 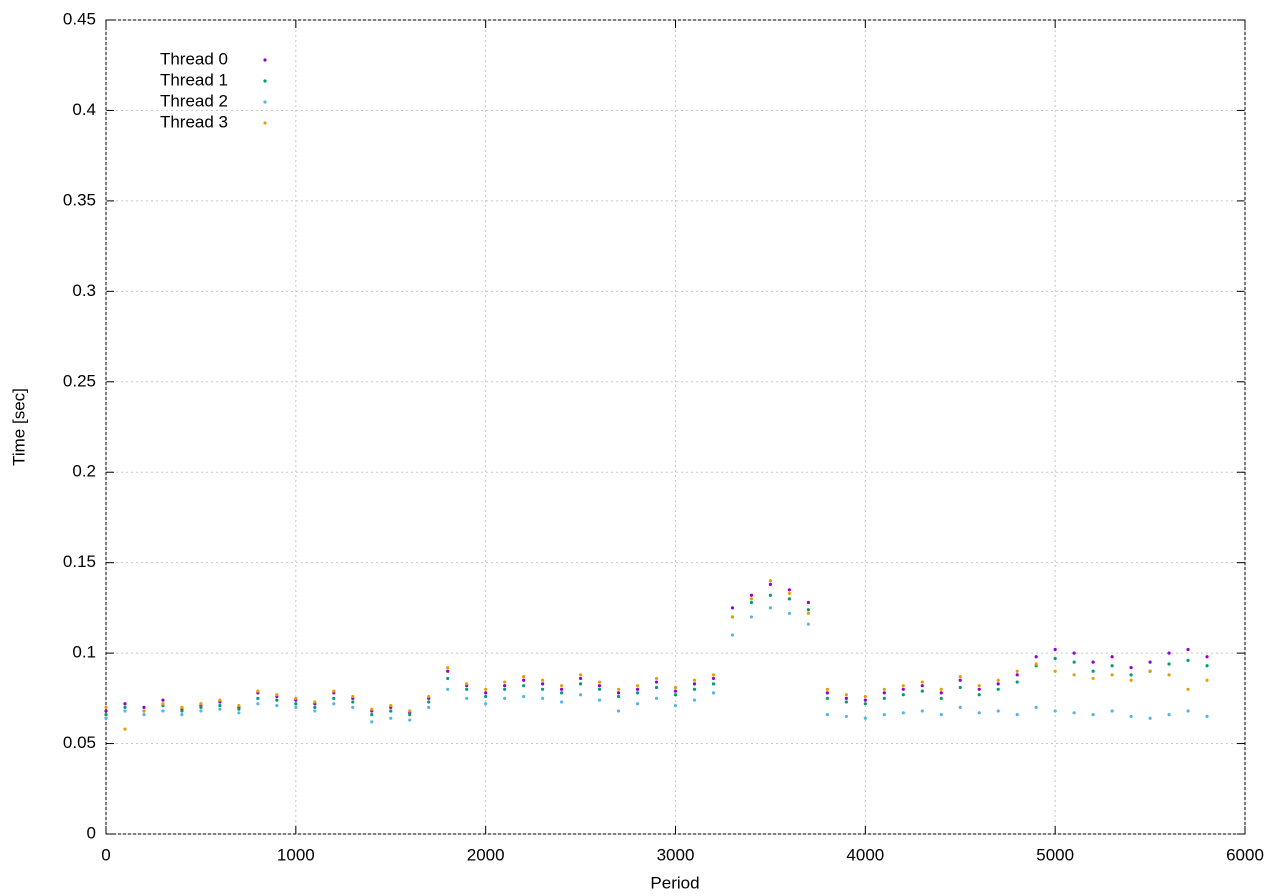 What do you see at coordinates (265, 60) in the screenshot?
I see `legend-marker` at bounding box center [265, 60].